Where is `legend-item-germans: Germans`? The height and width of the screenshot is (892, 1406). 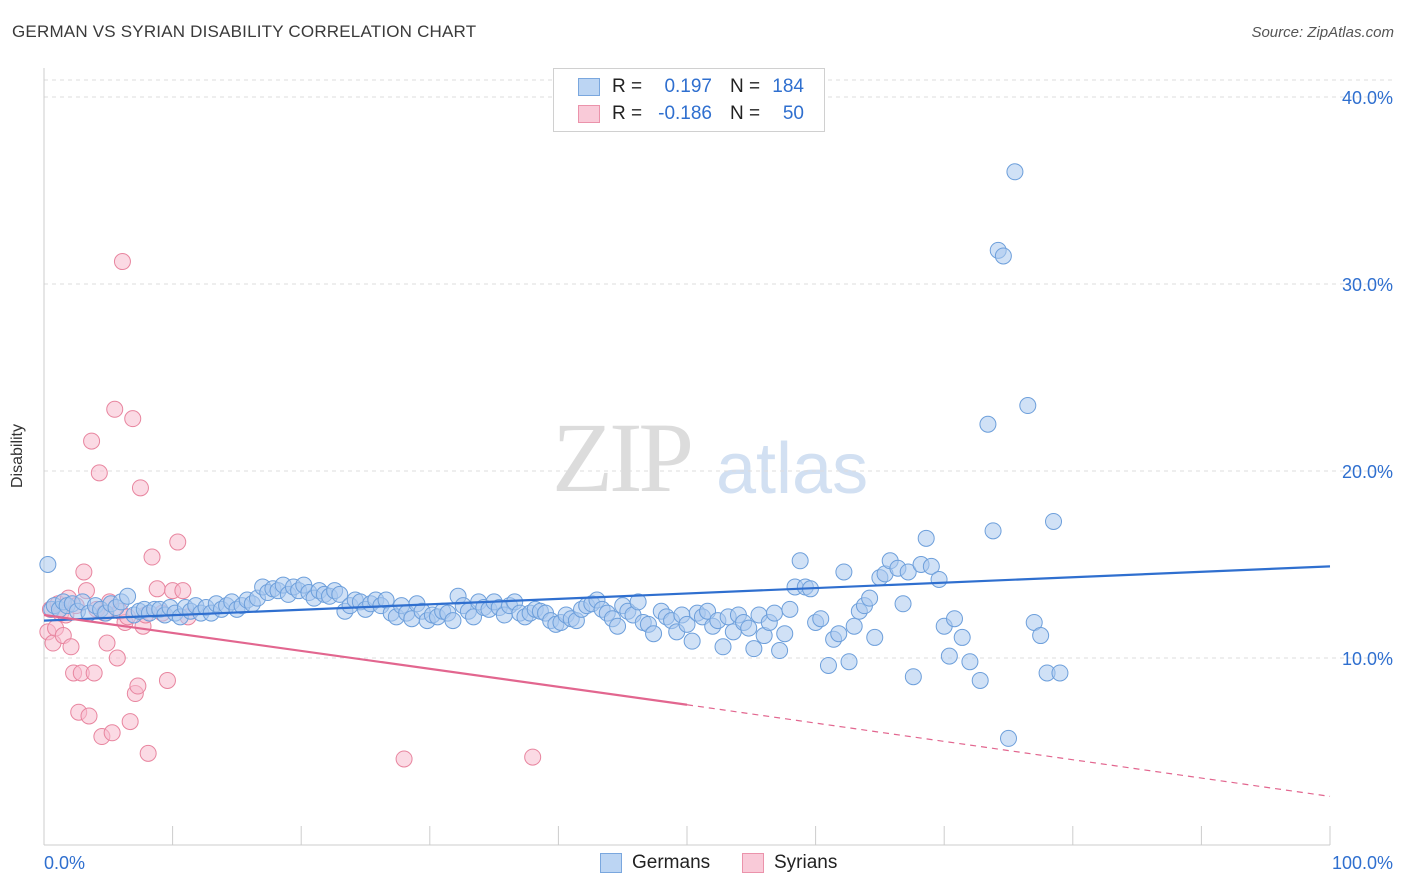 legend-item-germans: Germans is located at coordinates (655, 863).